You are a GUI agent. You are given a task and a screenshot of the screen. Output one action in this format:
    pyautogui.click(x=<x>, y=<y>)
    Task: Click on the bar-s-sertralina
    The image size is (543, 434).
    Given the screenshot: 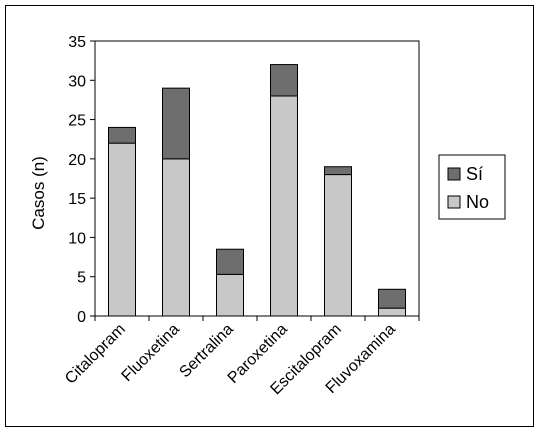 What is the action you would take?
    pyautogui.click(x=230, y=261)
    